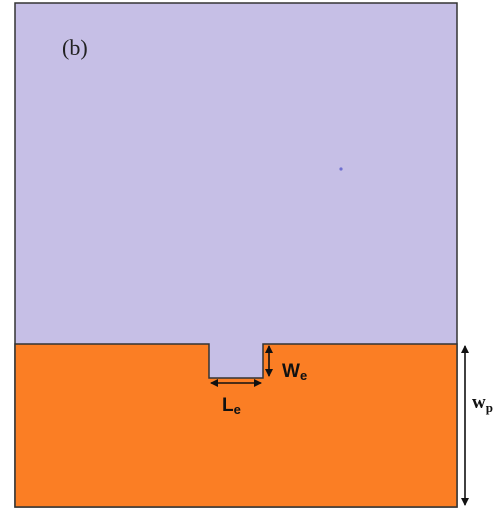  What do you see at coordinates (237, 409) in the screenshot?
I see `slot-length-label-sub: e` at bounding box center [237, 409].